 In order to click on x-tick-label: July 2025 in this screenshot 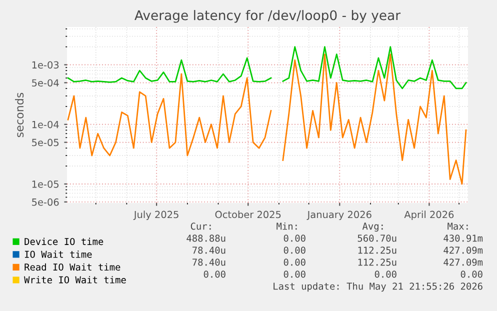, I will do `click(155, 215)`.